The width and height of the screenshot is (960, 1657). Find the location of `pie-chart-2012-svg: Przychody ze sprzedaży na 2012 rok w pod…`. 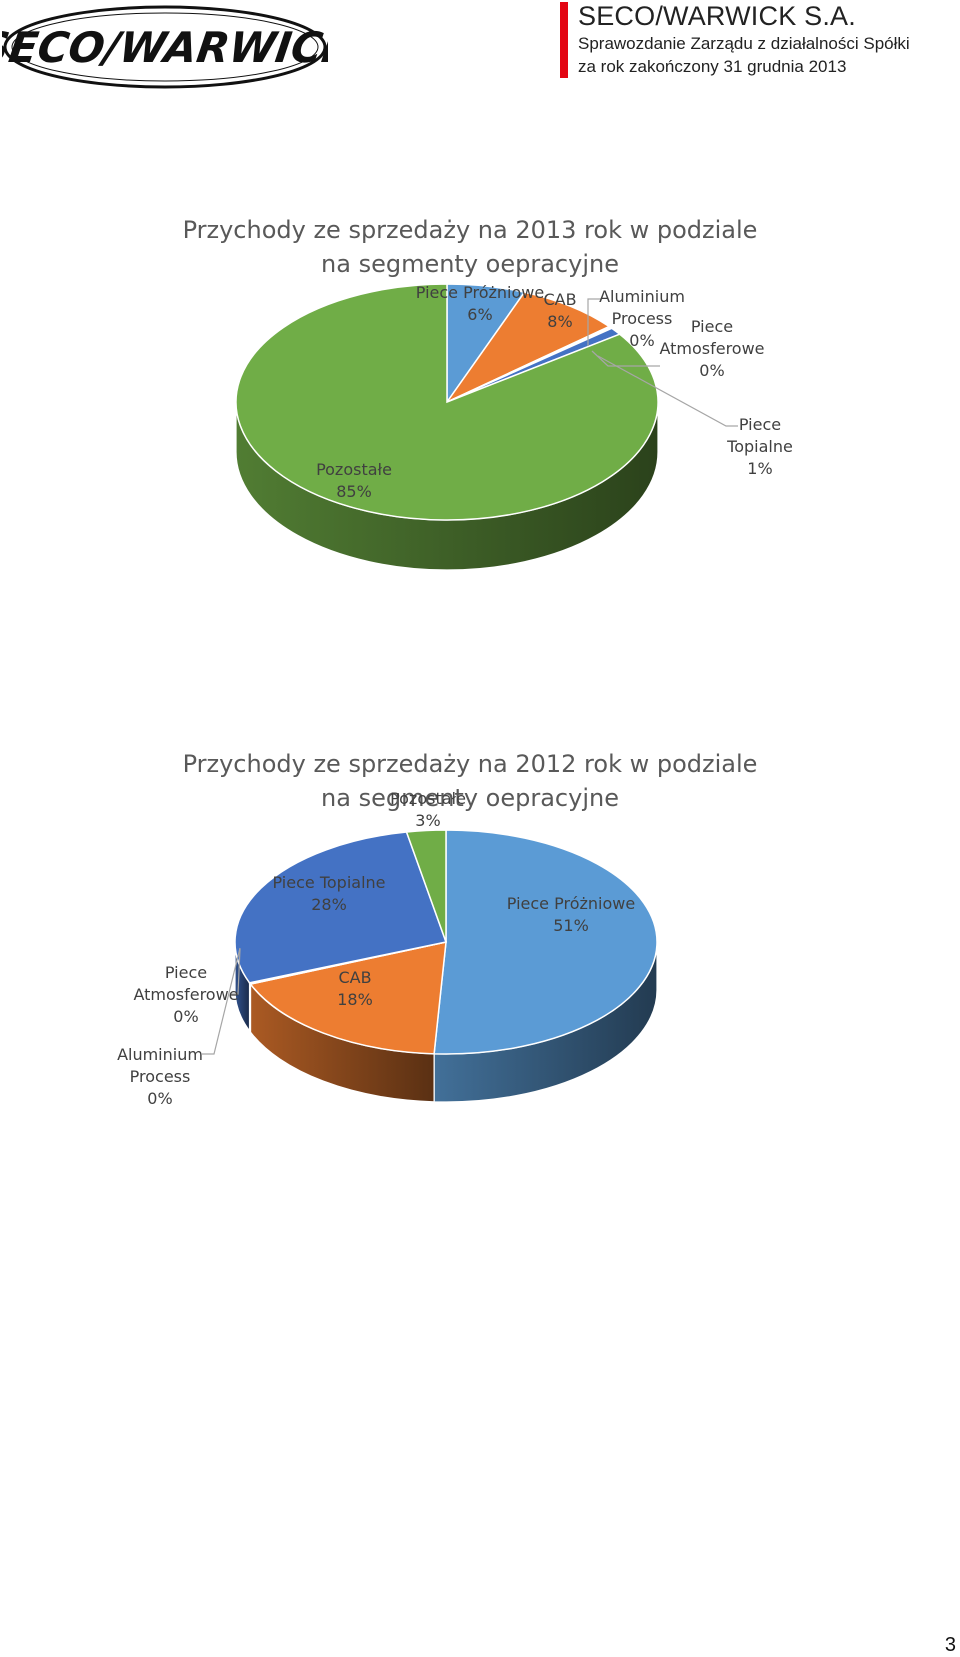

pie-chart-2012-svg: Przychody ze sprzedaży na 2012 rok w pod… is located at coordinates (437, 929).